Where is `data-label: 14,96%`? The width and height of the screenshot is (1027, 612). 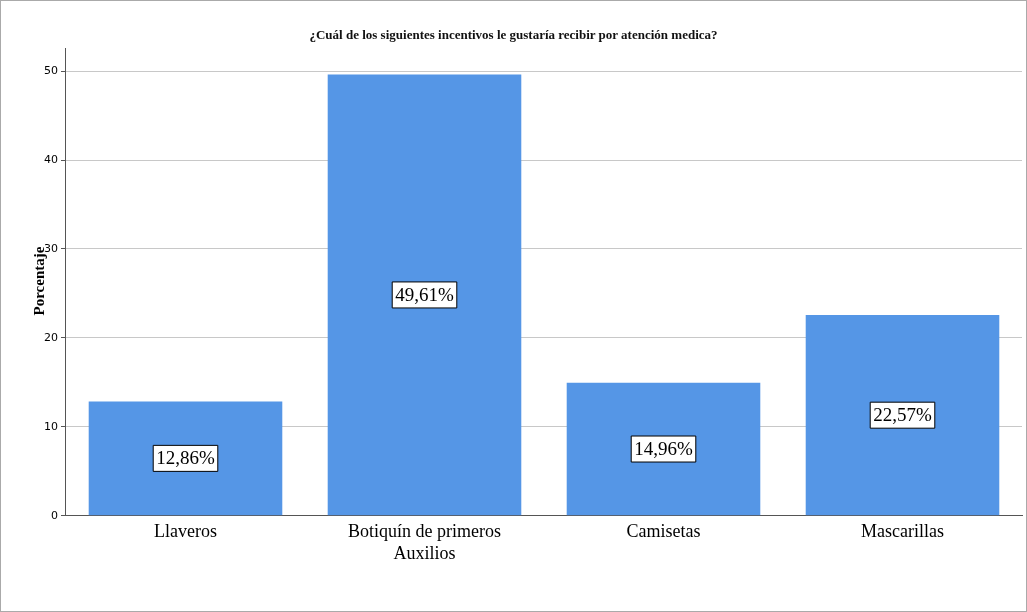
data-label: 14,96% is located at coordinates (663, 449).